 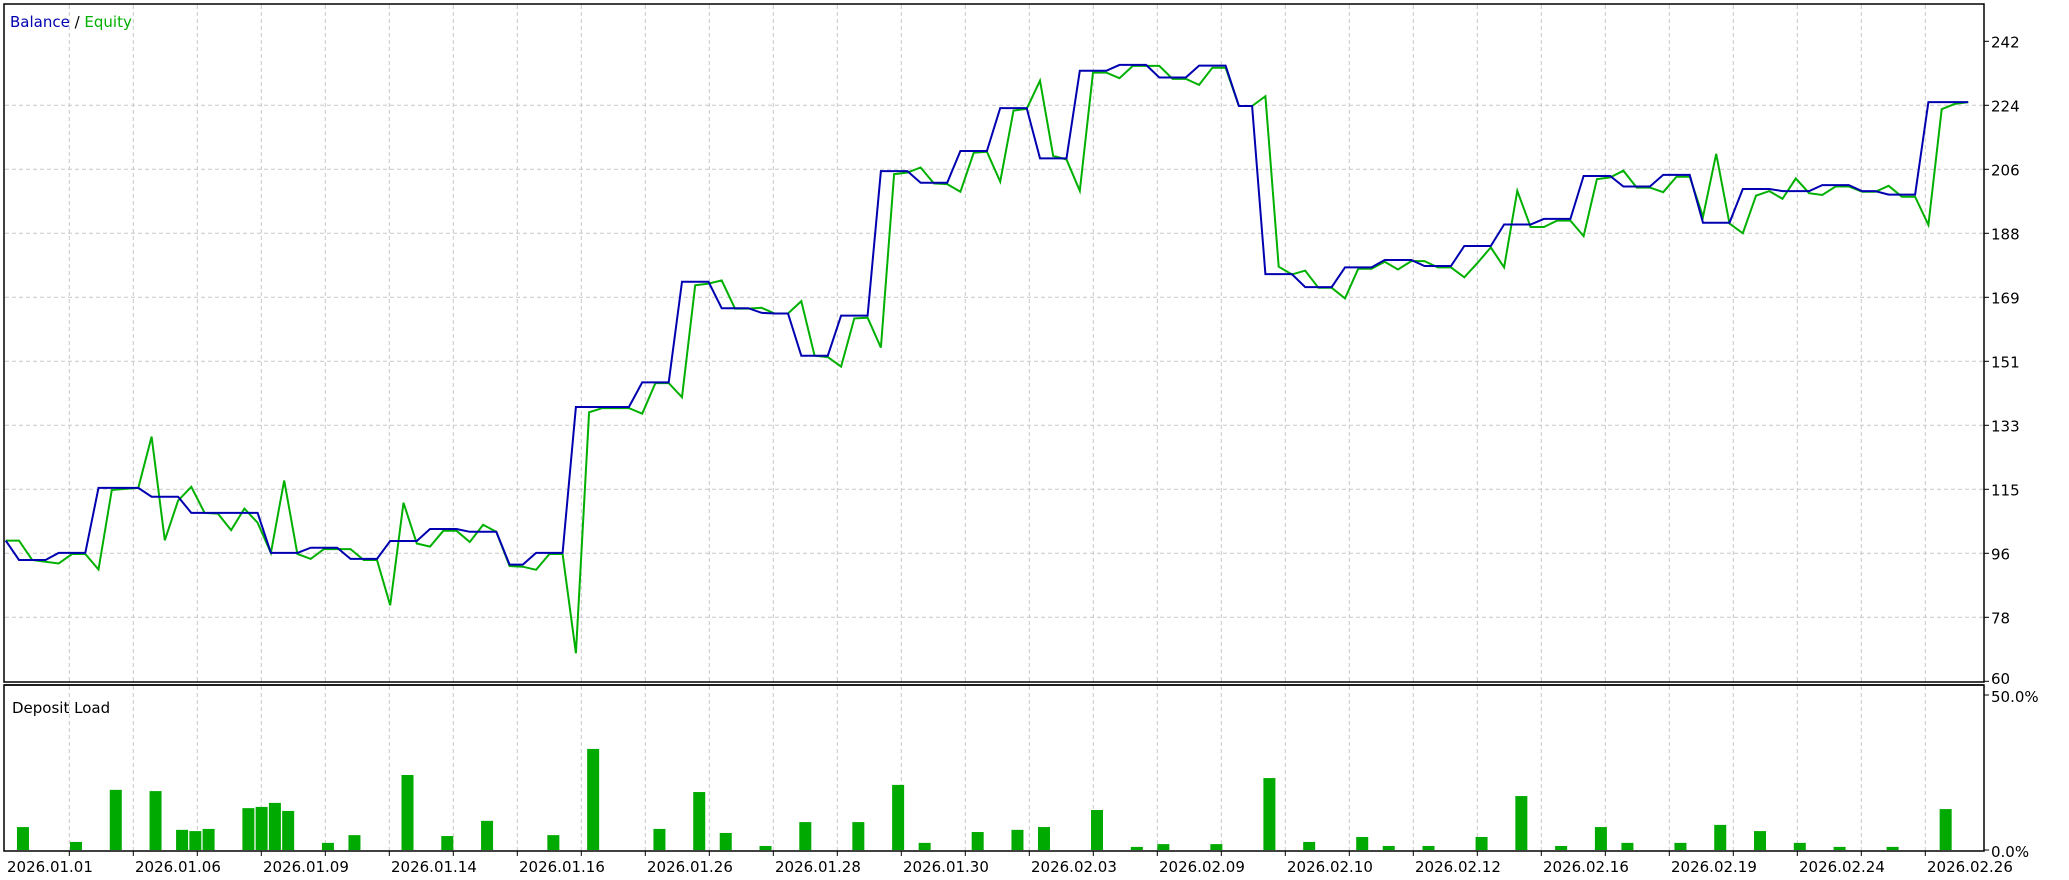 What do you see at coordinates (2005, 426) in the screenshot?
I see `y-tick-label: 133` at bounding box center [2005, 426].